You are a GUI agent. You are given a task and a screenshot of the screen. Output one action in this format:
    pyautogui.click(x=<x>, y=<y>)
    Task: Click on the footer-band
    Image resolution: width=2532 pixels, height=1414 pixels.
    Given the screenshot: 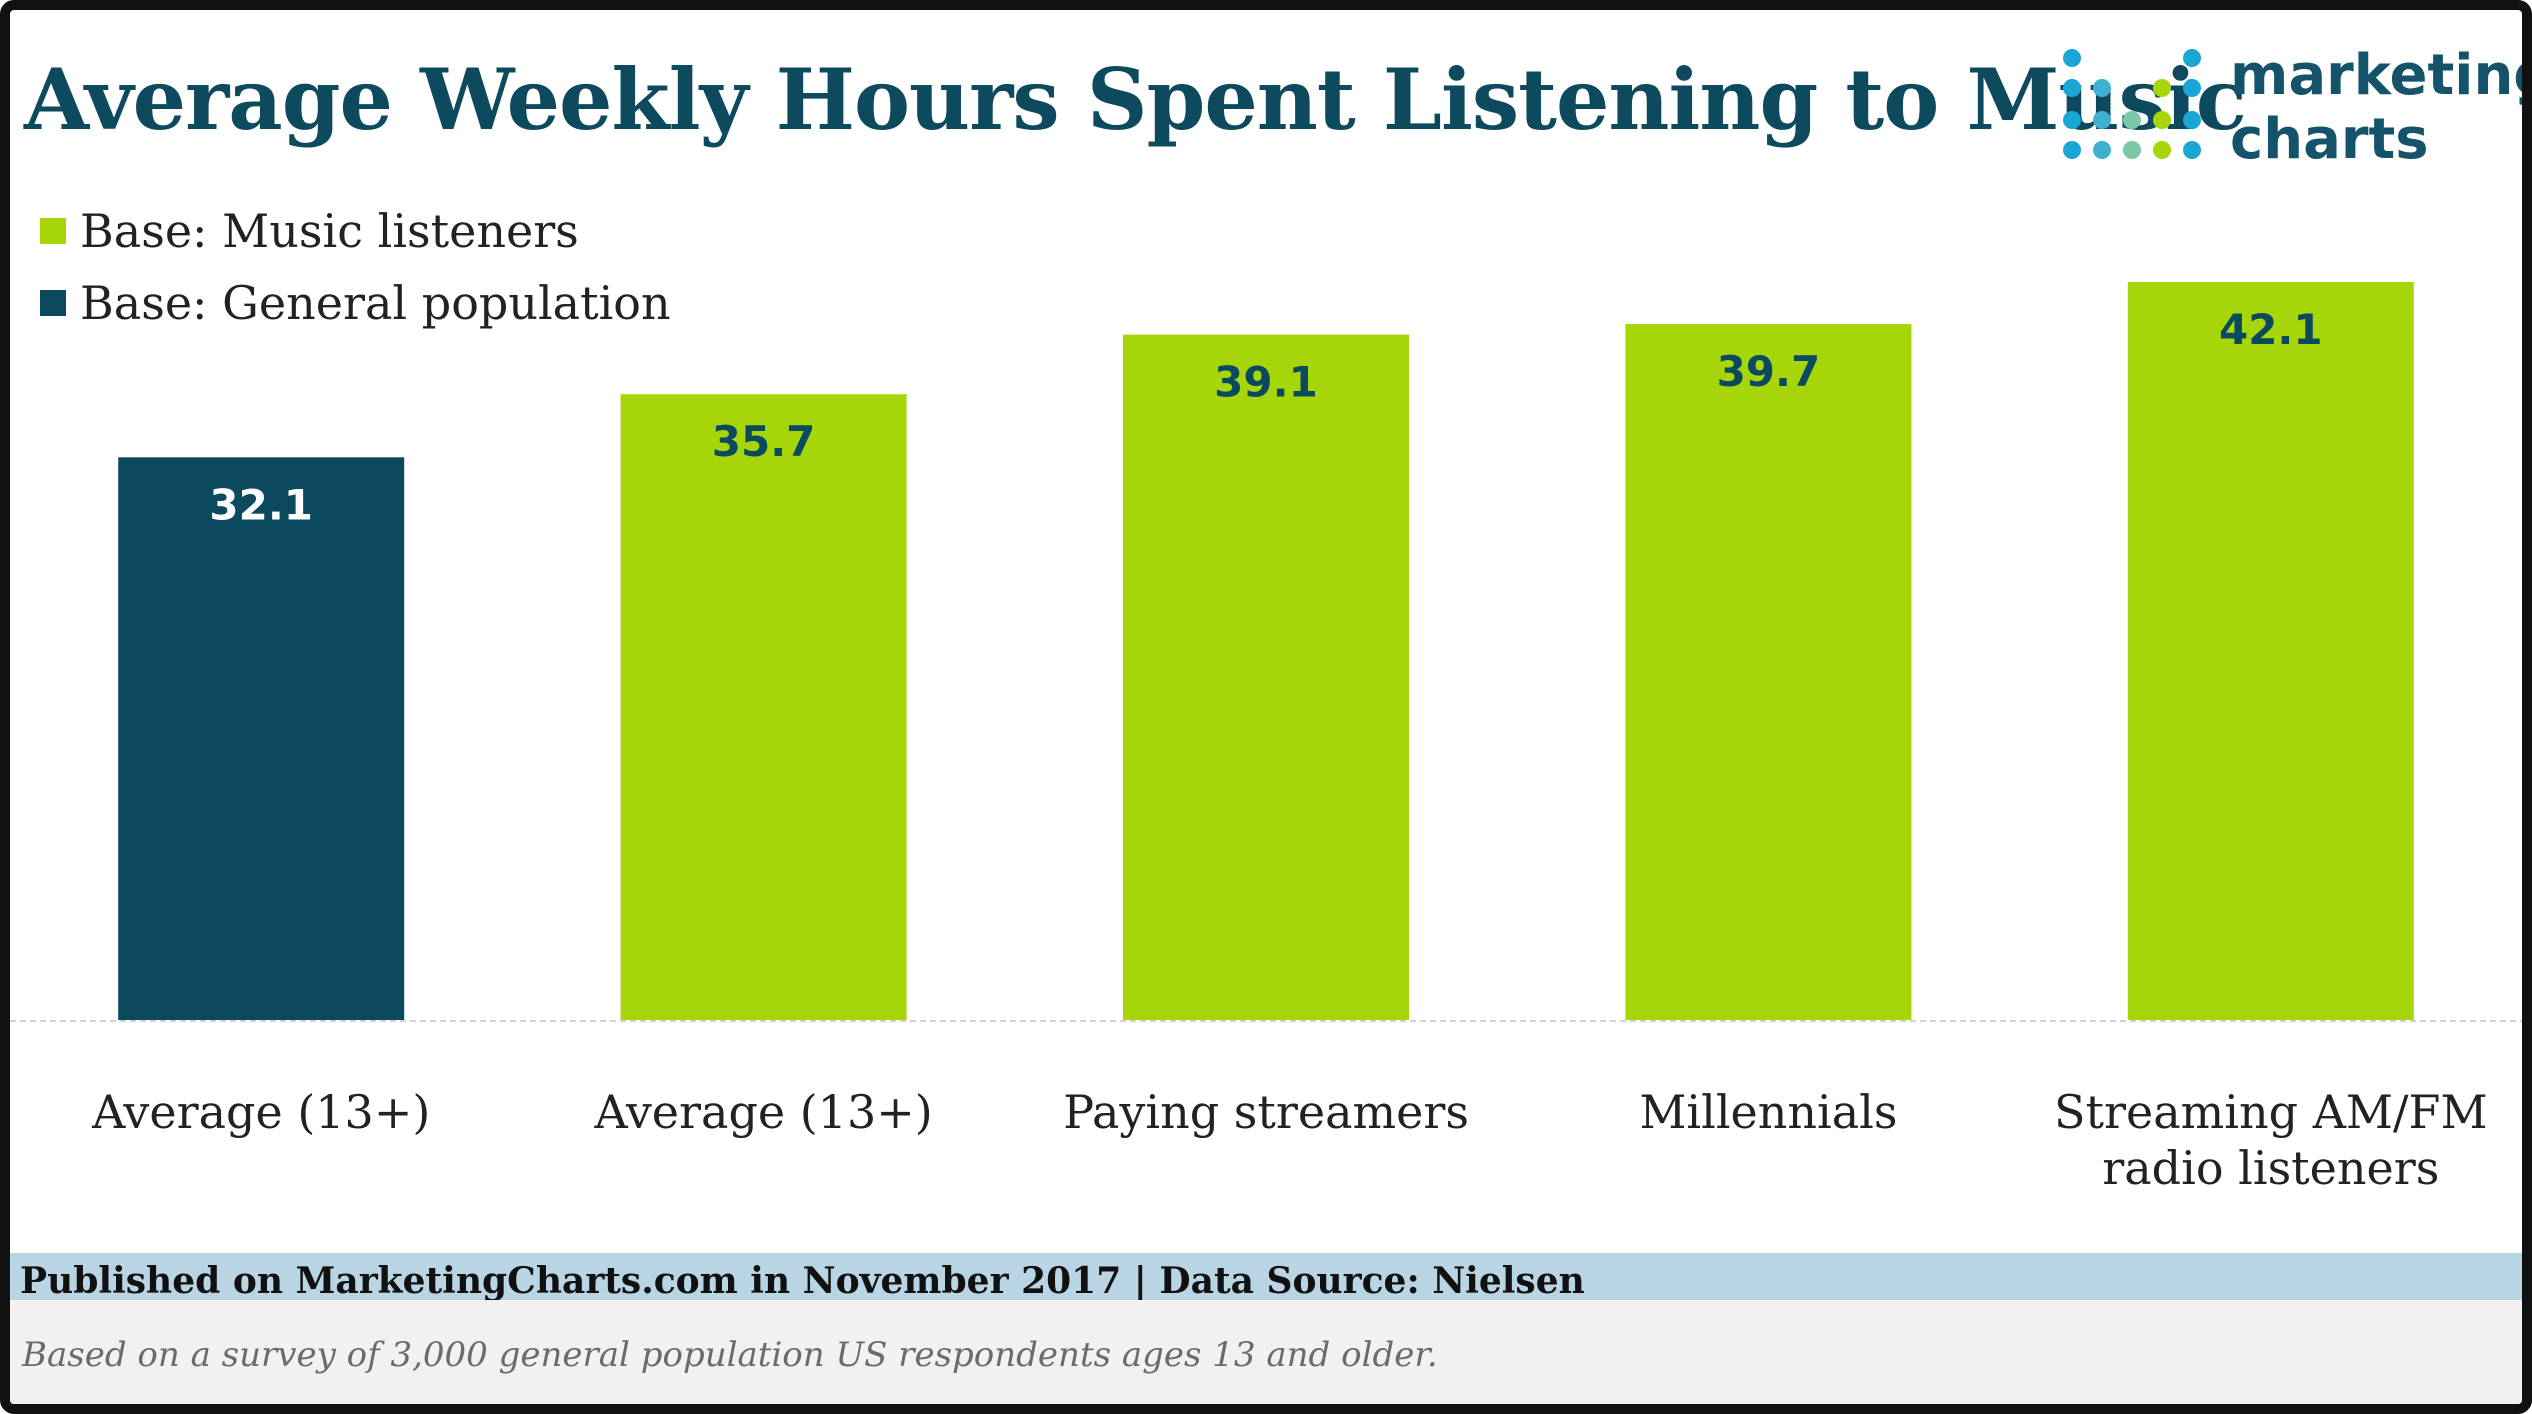 What is the action you would take?
    pyautogui.click(x=1266, y=1276)
    